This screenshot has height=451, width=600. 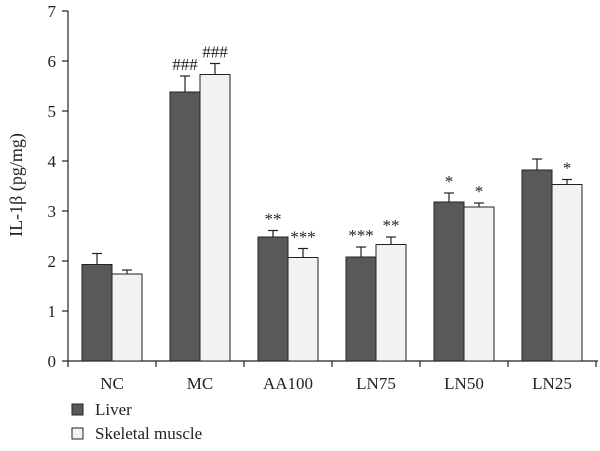 What do you see at coordinates (136, 421) in the screenshot?
I see `legend: Liver Skeletal muscle` at bounding box center [136, 421].